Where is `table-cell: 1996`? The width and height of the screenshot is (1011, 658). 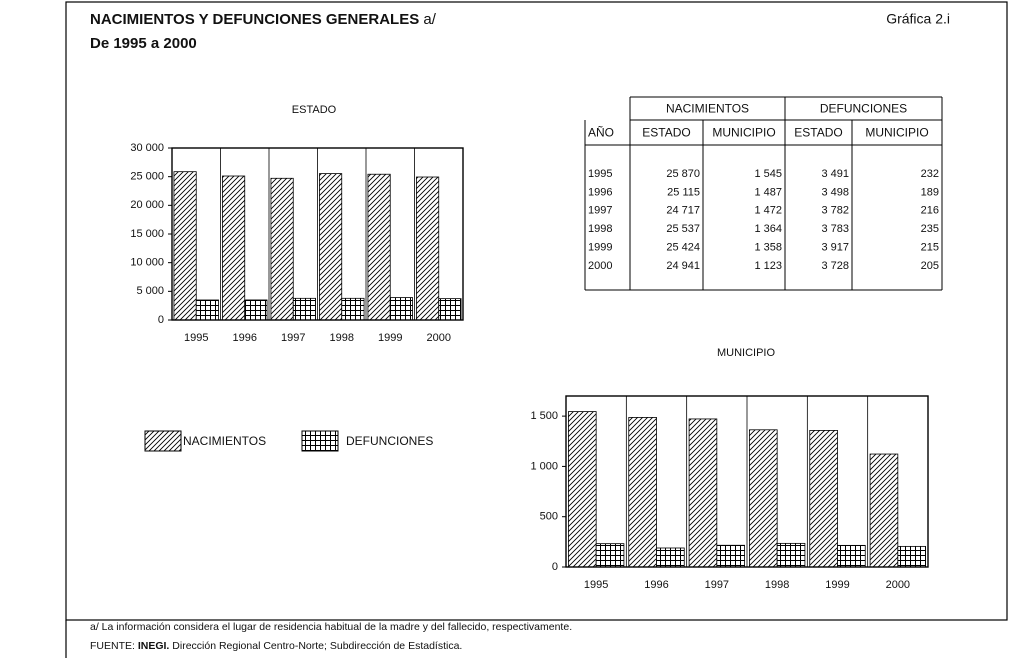
table-cell: 1996 is located at coordinates (600, 192).